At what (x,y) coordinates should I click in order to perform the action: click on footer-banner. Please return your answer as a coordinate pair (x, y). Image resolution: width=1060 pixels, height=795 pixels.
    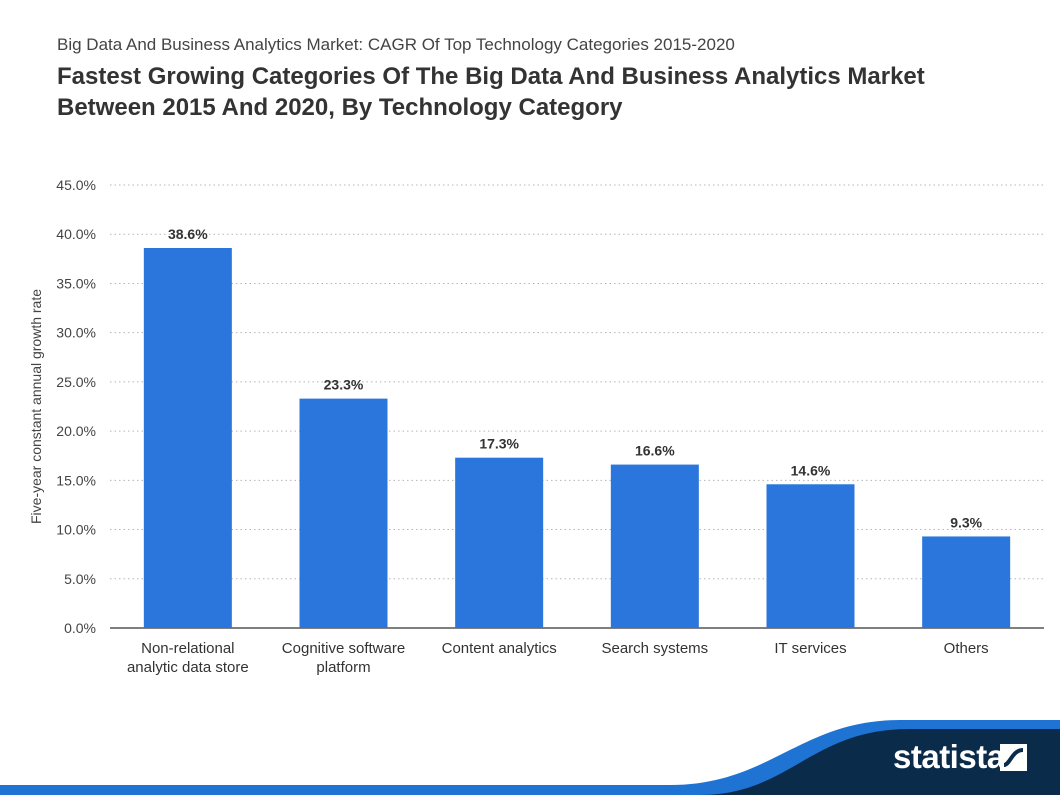
    Looking at the image, I should click on (530, 757).